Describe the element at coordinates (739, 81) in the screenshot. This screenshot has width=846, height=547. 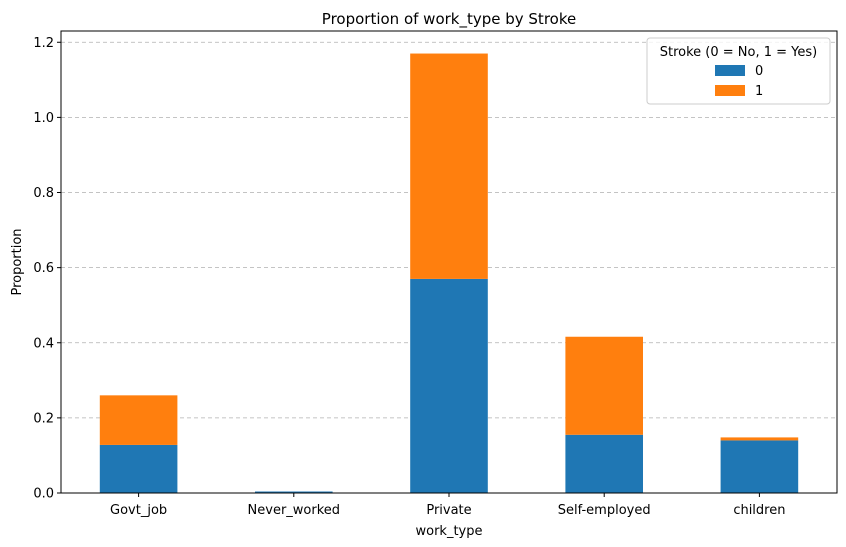
I see `legend-items: 01` at that location.